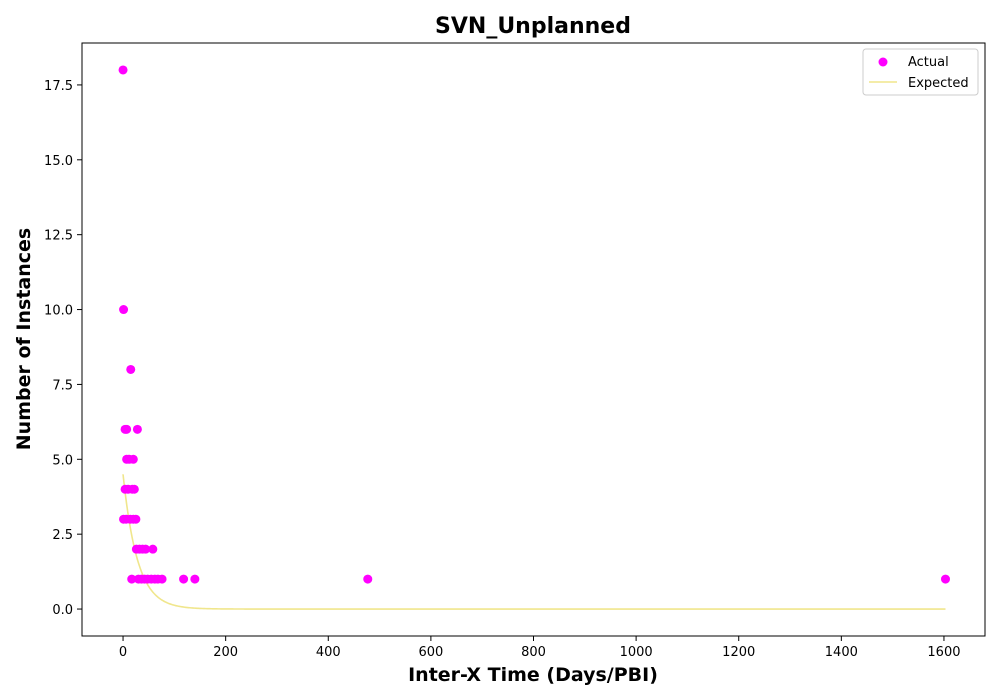 The width and height of the screenshot is (1000, 700). What do you see at coordinates (738, 652) in the screenshot?
I see `x-tick-label: 1200` at bounding box center [738, 652].